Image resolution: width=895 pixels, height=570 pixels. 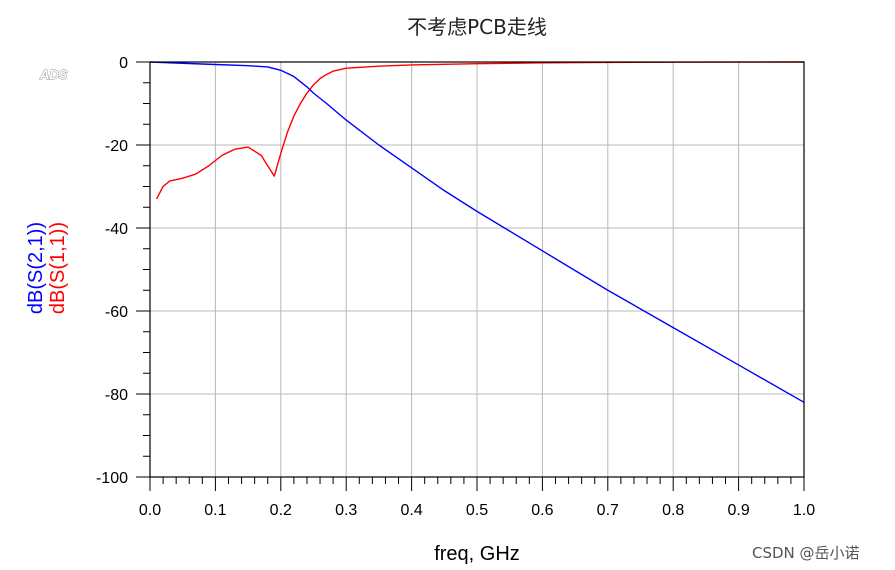 What do you see at coordinates (215, 510) in the screenshot?
I see `x-tick-label: 0.1` at bounding box center [215, 510].